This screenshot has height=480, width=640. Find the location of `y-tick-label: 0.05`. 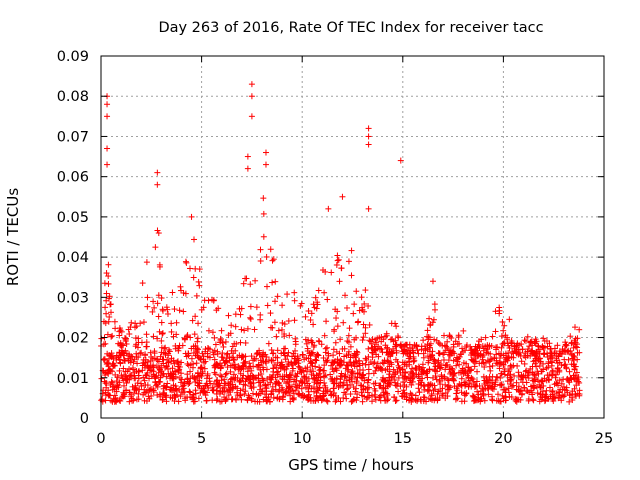

y-tick-label: 0.05 is located at coordinates (73, 218).